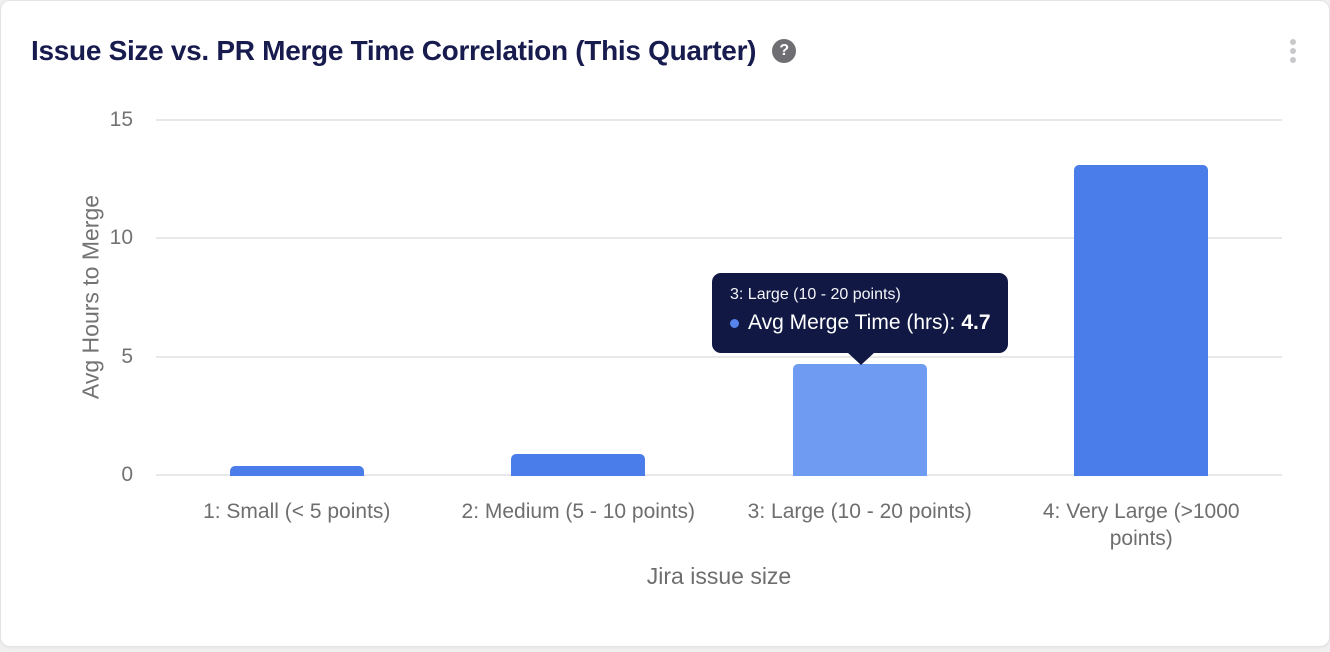 Image resolution: width=1330 pixels, height=652 pixels. What do you see at coordinates (719, 356) in the screenshot?
I see `gridline-y5` at bounding box center [719, 356].